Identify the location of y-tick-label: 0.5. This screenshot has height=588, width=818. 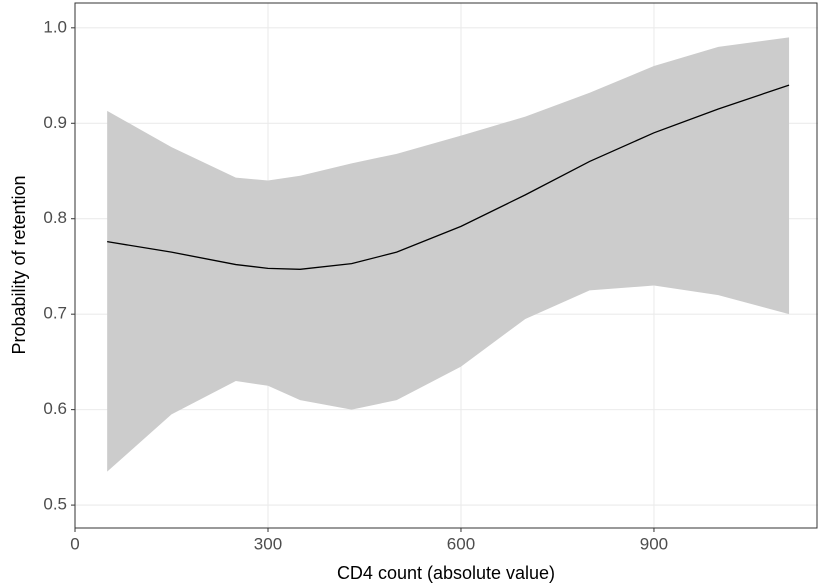
(55, 504).